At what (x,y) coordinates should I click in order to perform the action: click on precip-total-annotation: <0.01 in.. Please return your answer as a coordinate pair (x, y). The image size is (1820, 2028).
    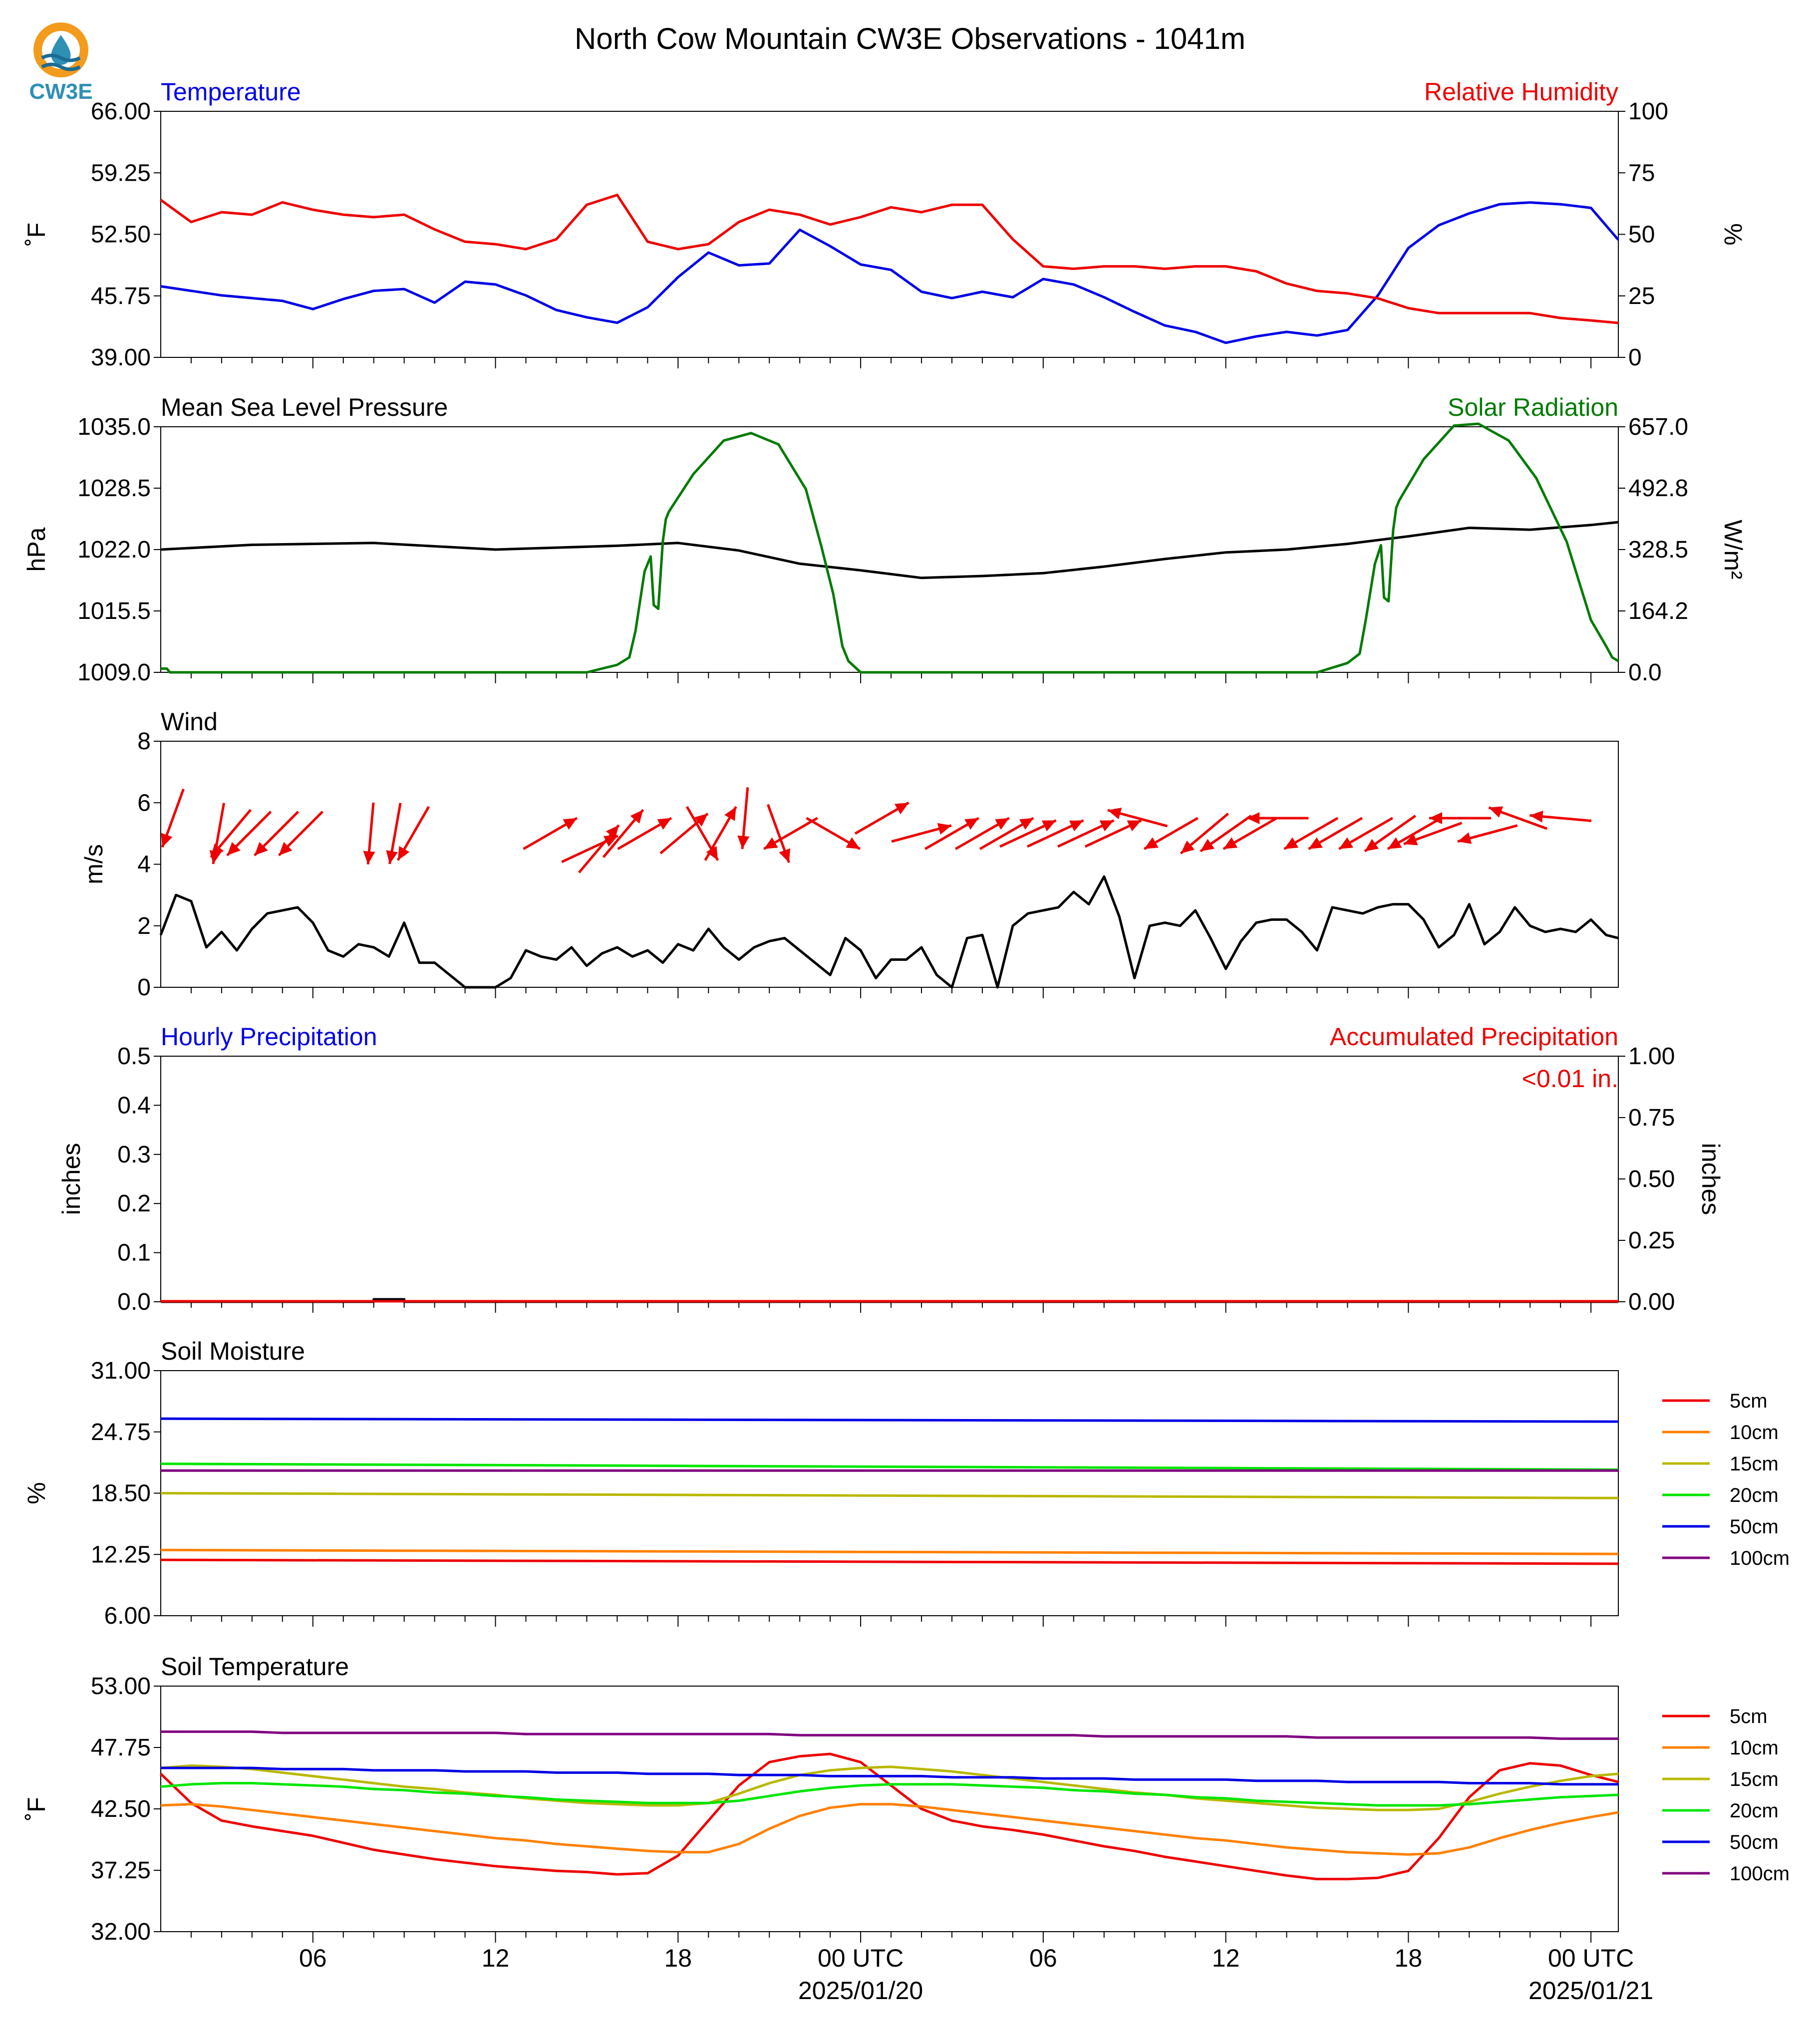
    Looking at the image, I should click on (1570, 1079).